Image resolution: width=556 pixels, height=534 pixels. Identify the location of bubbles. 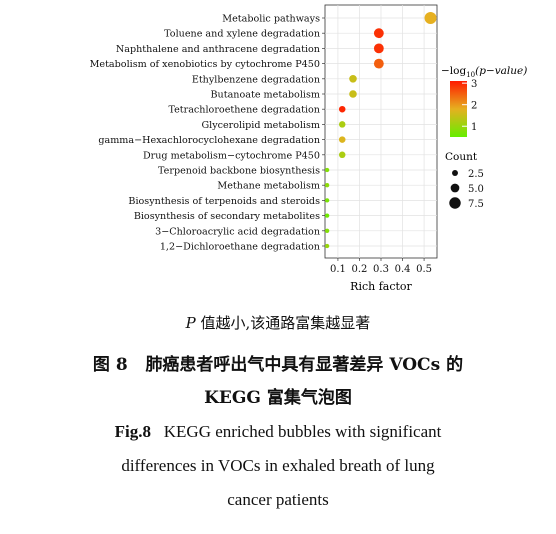
(381, 130).